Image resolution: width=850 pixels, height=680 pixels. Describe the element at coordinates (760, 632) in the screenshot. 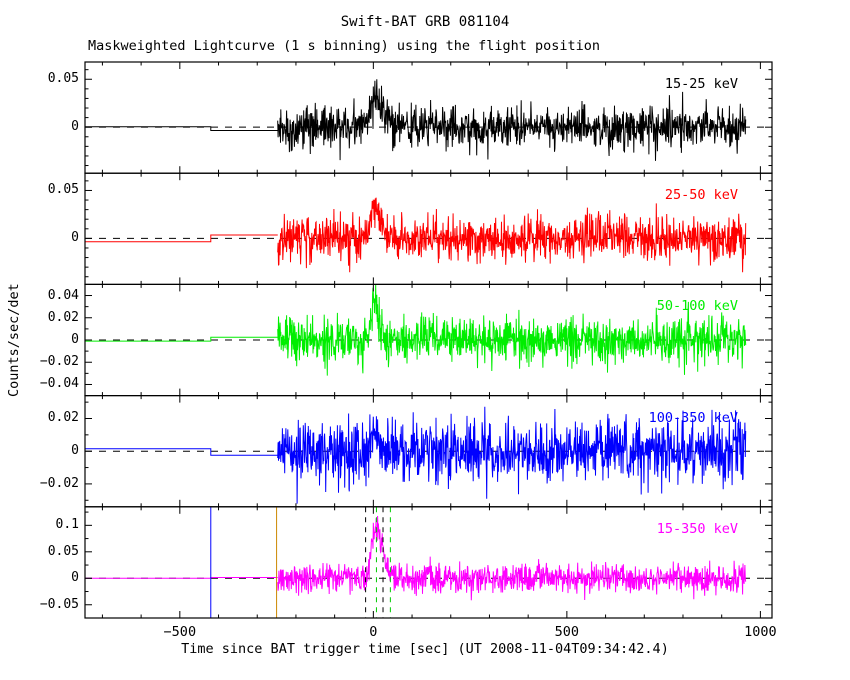

I see `x-tick-label: 1000` at that location.